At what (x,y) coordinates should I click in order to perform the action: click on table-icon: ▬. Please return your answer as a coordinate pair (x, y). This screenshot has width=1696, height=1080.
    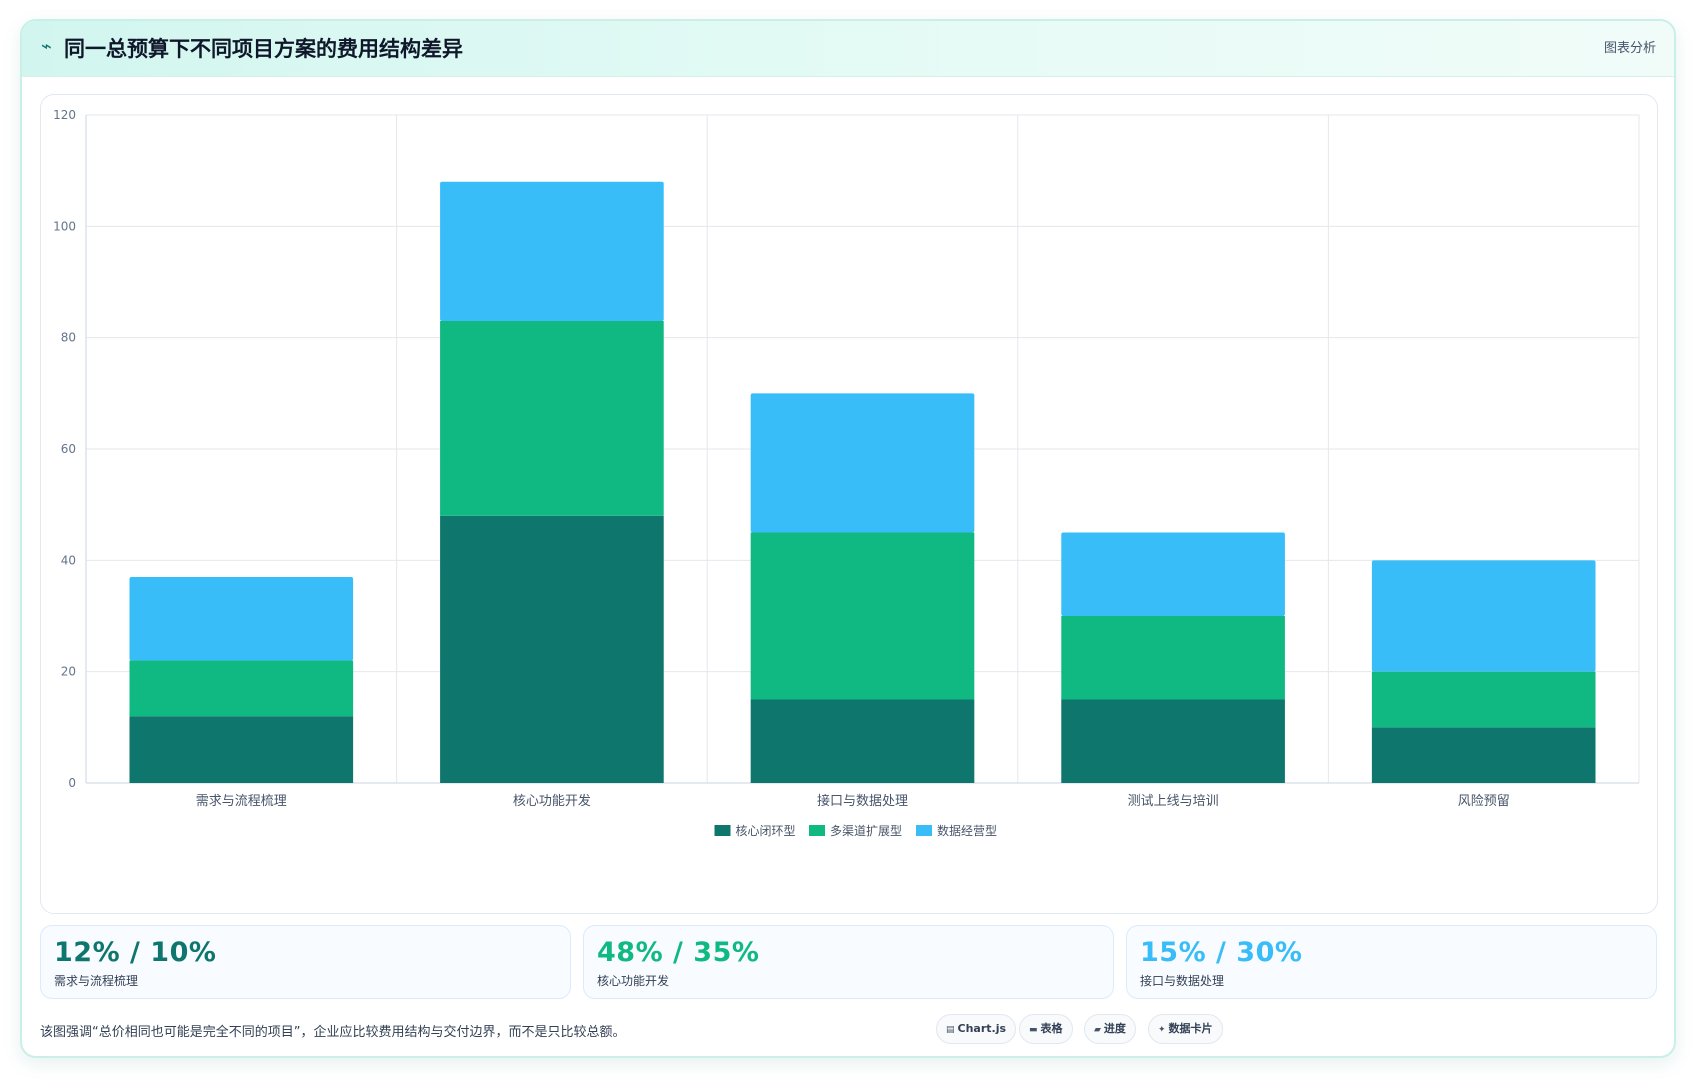
    Looking at the image, I should click on (1033, 1030).